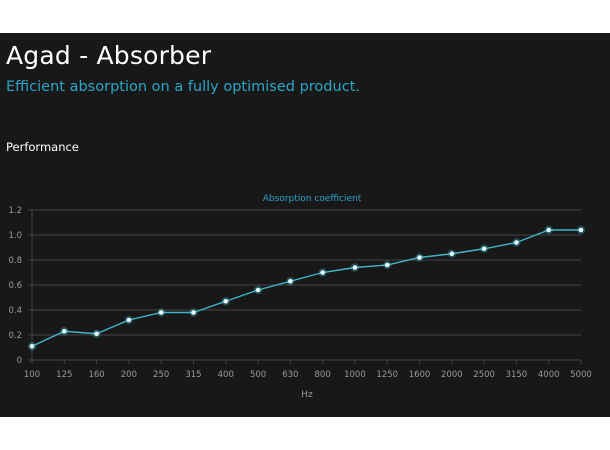 The image size is (610, 450). What do you see at coordinates (109, 55) in the screenshot?
I see `page-title: Agad - Absorber` at bounding box center [109, 55].